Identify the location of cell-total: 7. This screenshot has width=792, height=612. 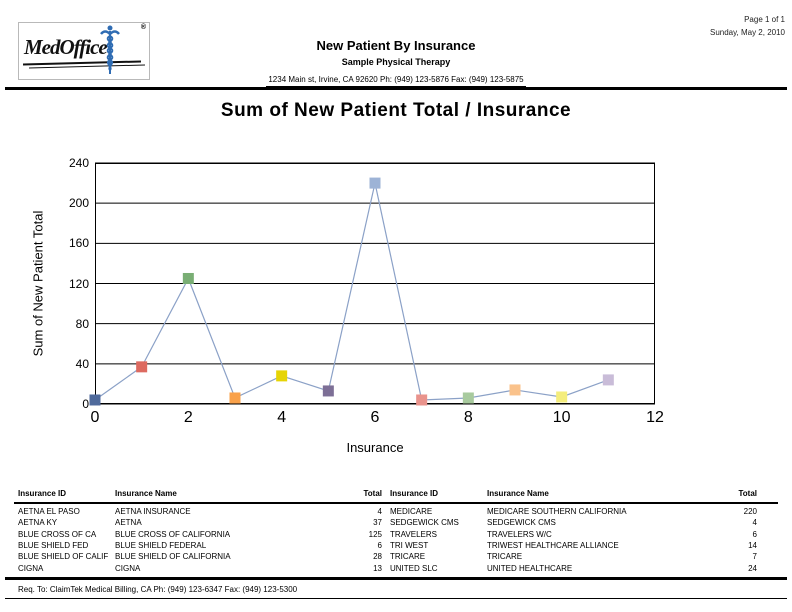
(754, 557).